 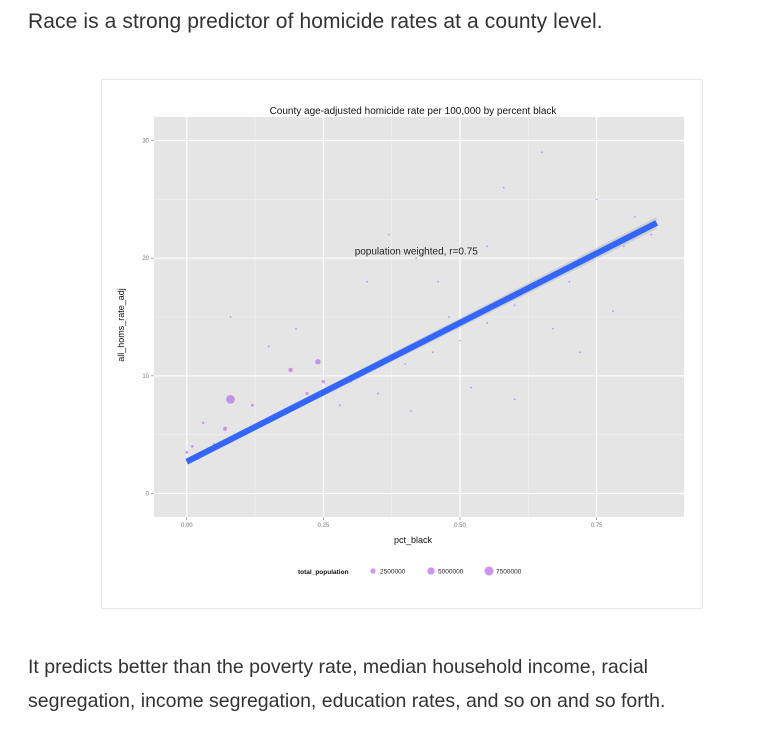 I want to click on x-tick-label: 0.00, so click(x=187, y=526).